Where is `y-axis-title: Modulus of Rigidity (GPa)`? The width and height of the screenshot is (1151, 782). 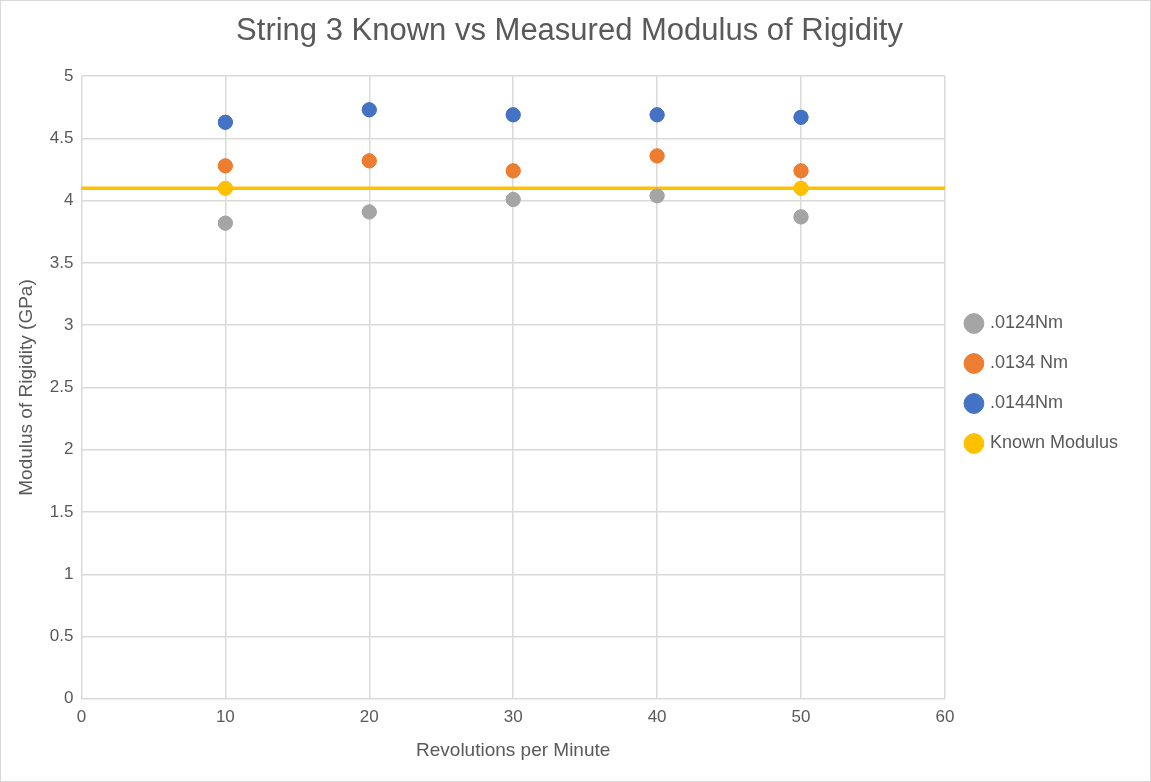 y-axis-title: Modulus of Rigidity (GPa) is located at coordinates (25, 387).